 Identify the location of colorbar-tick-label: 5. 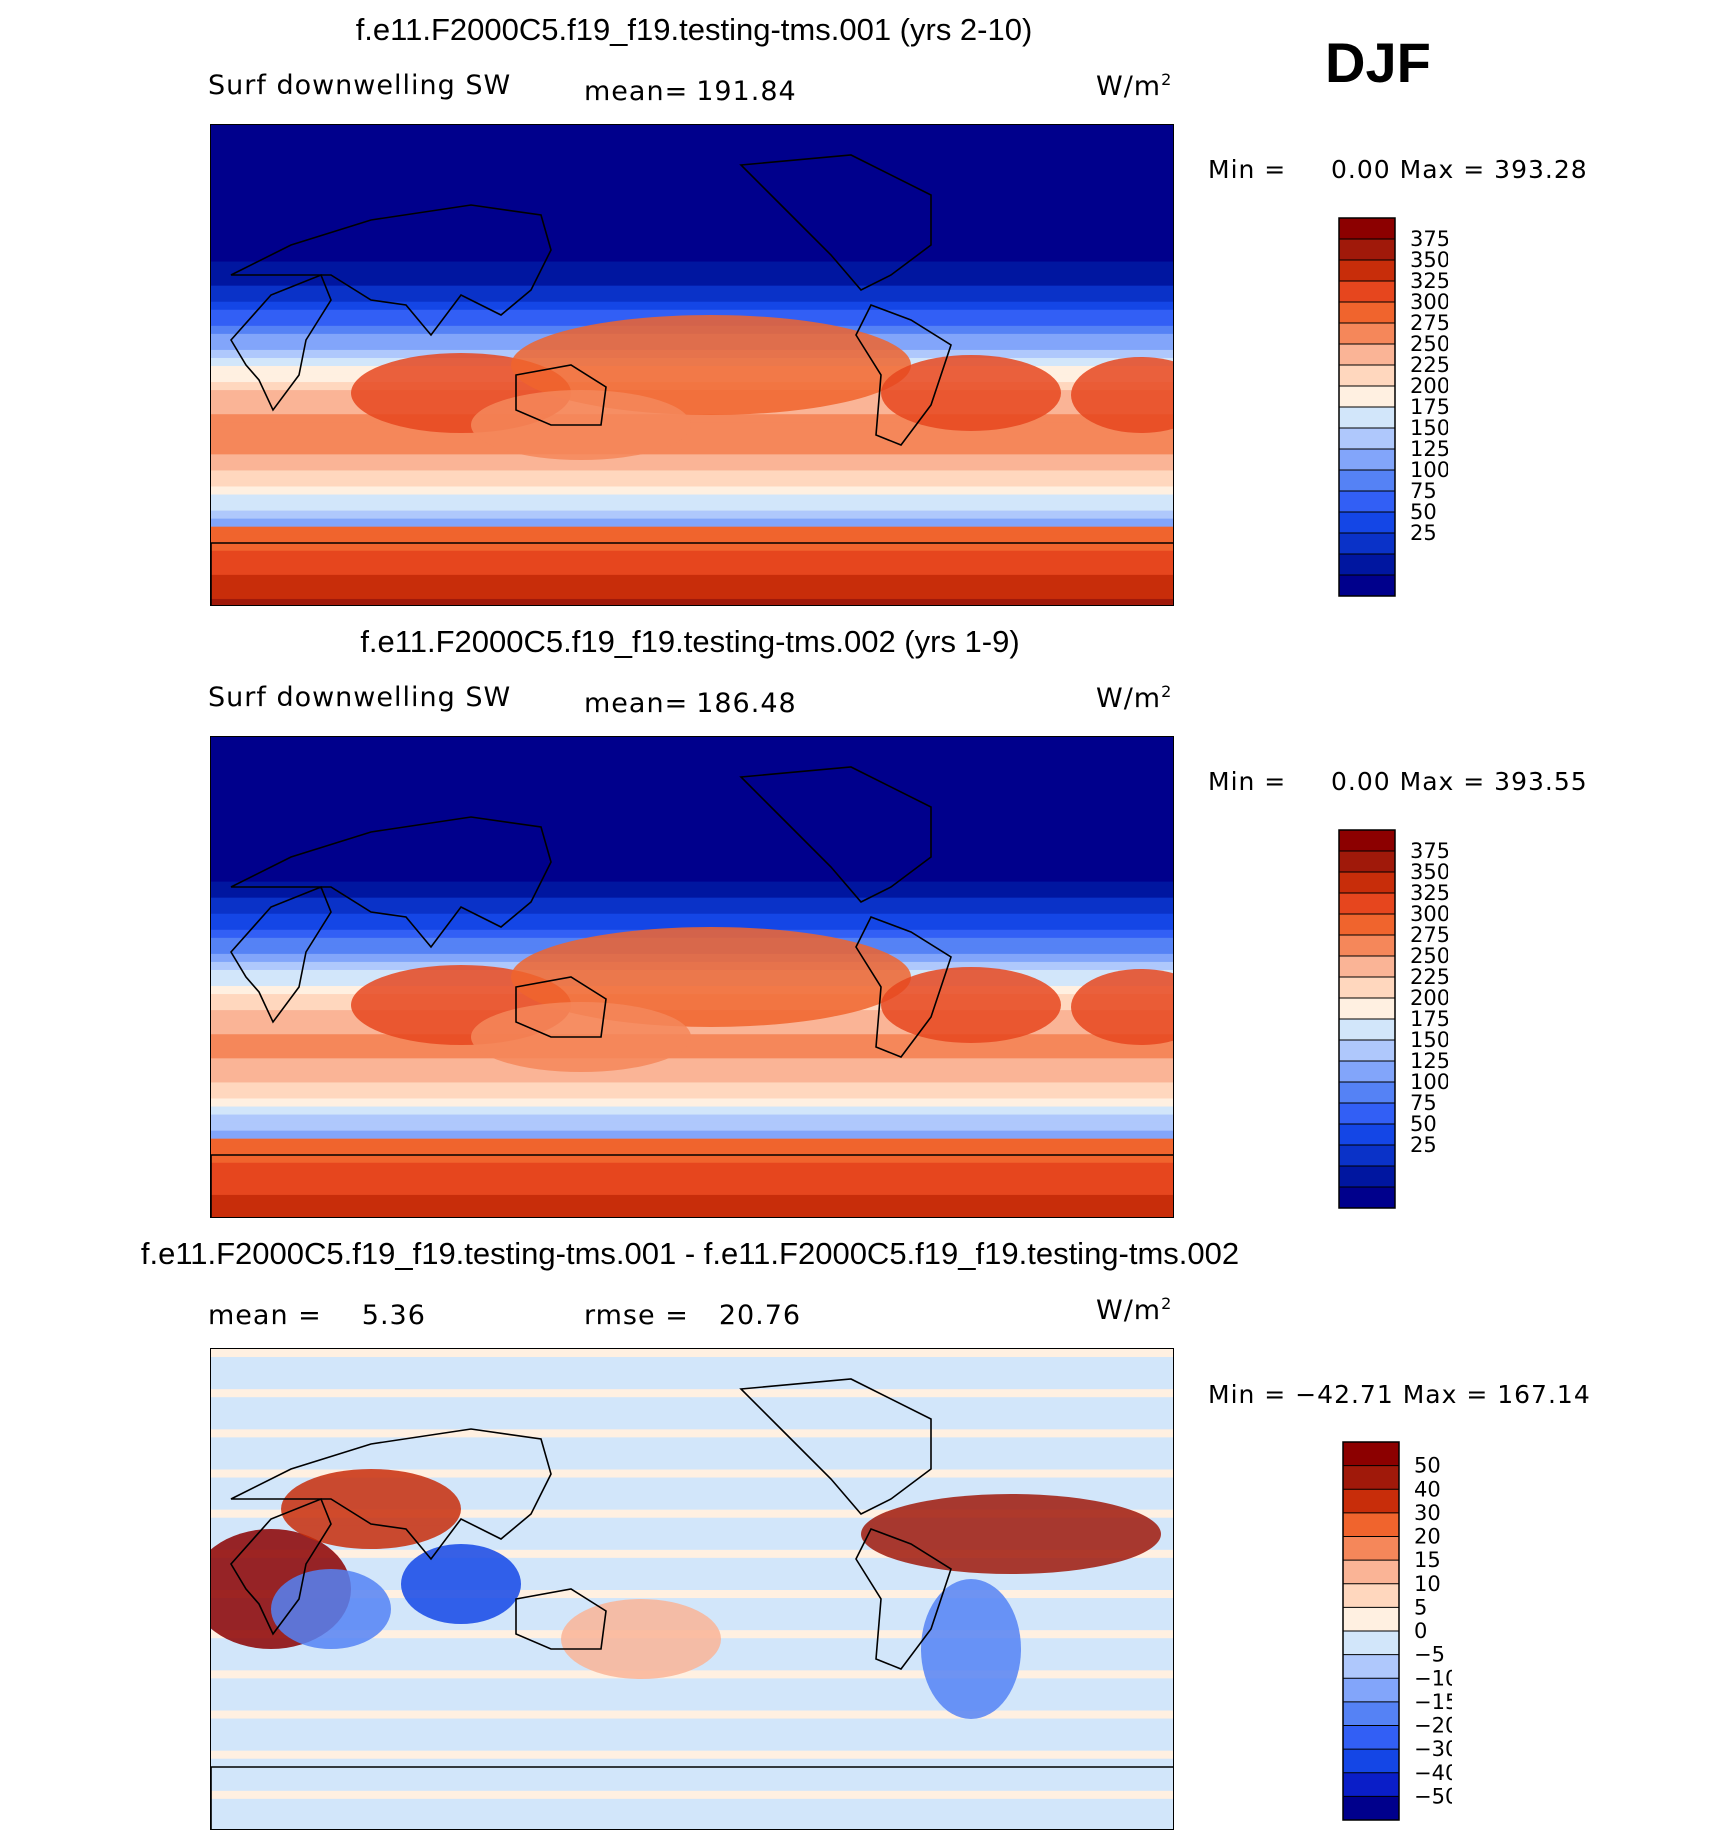
(1420, 1607).